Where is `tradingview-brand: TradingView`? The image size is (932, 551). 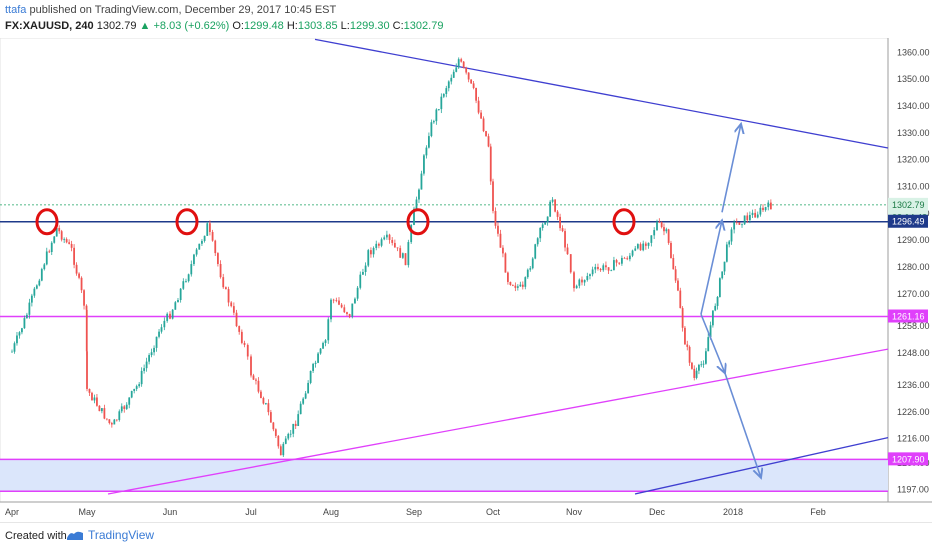 tradingview-brand: TradingView is located at coordinates (110, 535).